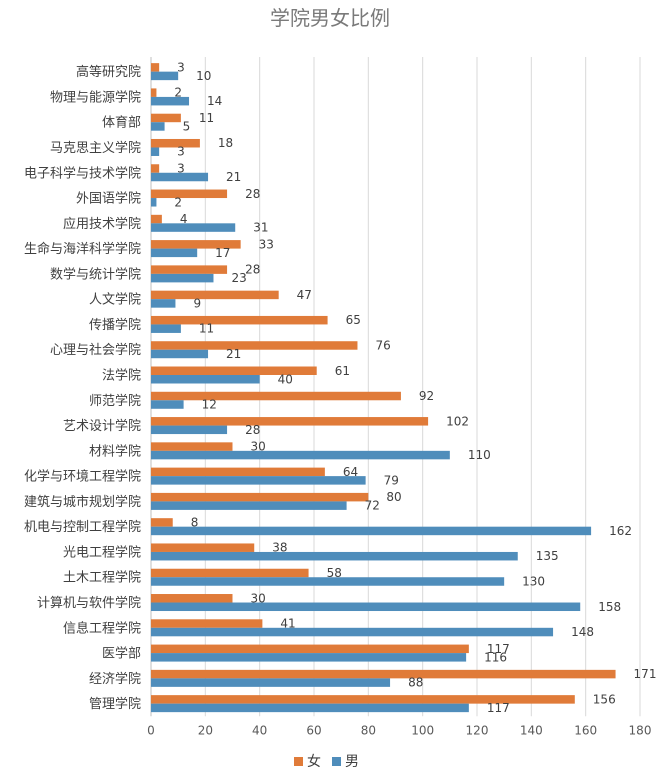  Describe the element at coordinates (178, 202) in the screenshot. I see `data-label-male: 2` at that location.